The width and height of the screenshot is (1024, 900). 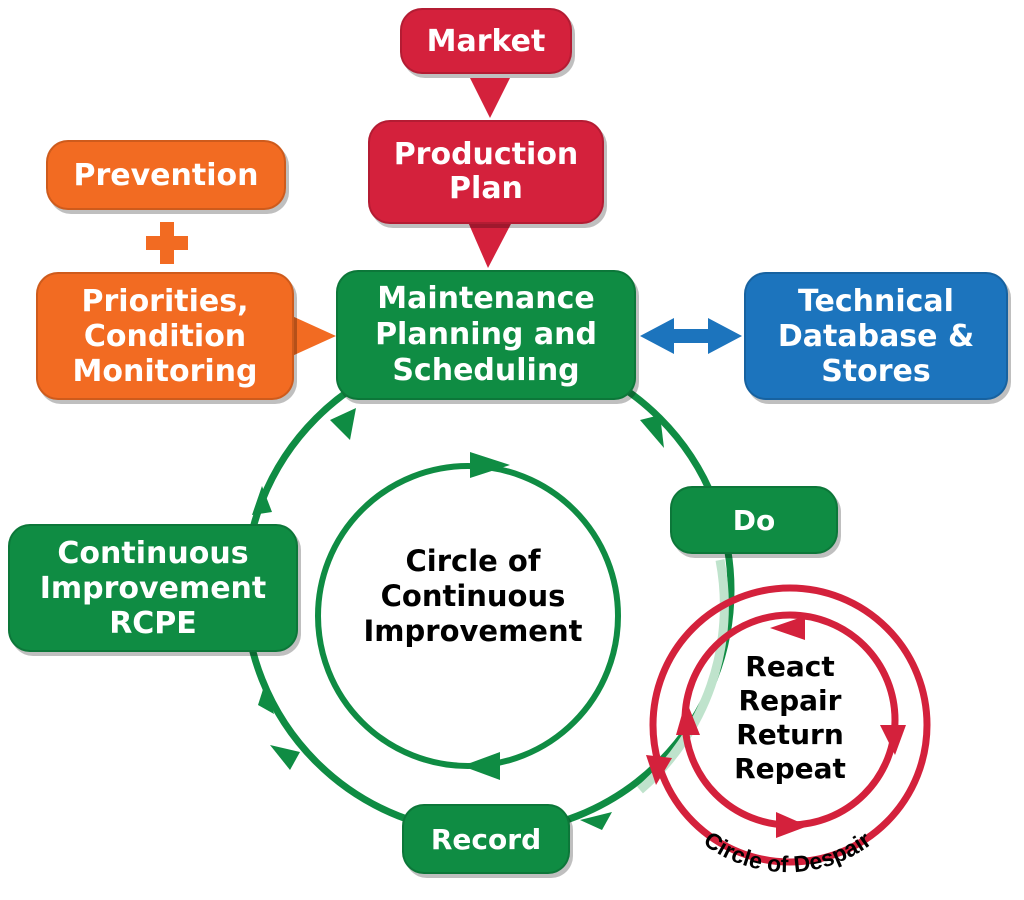 What do you see at coordinates (473, 596) in the screenshot?
I see `circle-continuous-label: Circle of Continuous Improvement` at bounding box center [473, 596].